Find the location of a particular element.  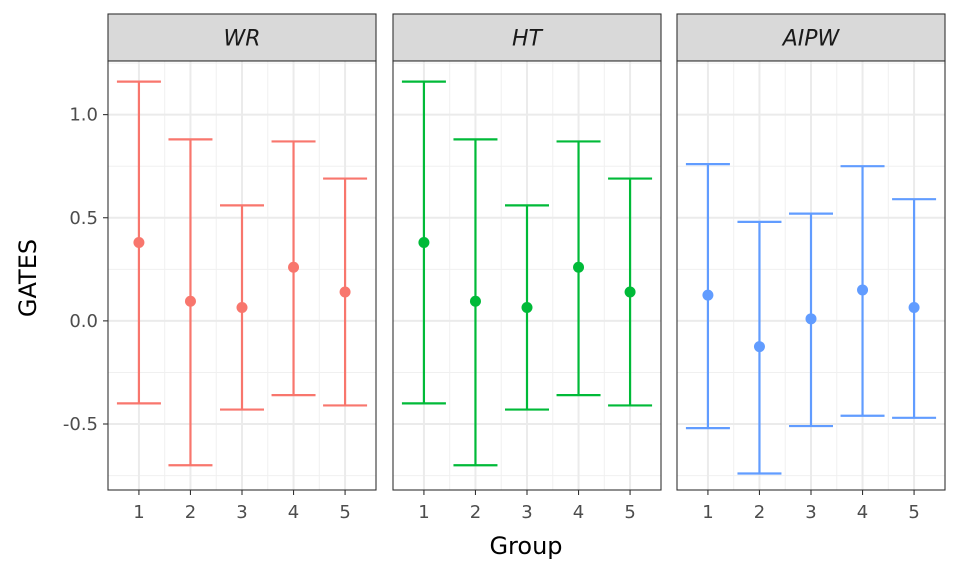

strip-label: WR is located at coordinates (241, 39).